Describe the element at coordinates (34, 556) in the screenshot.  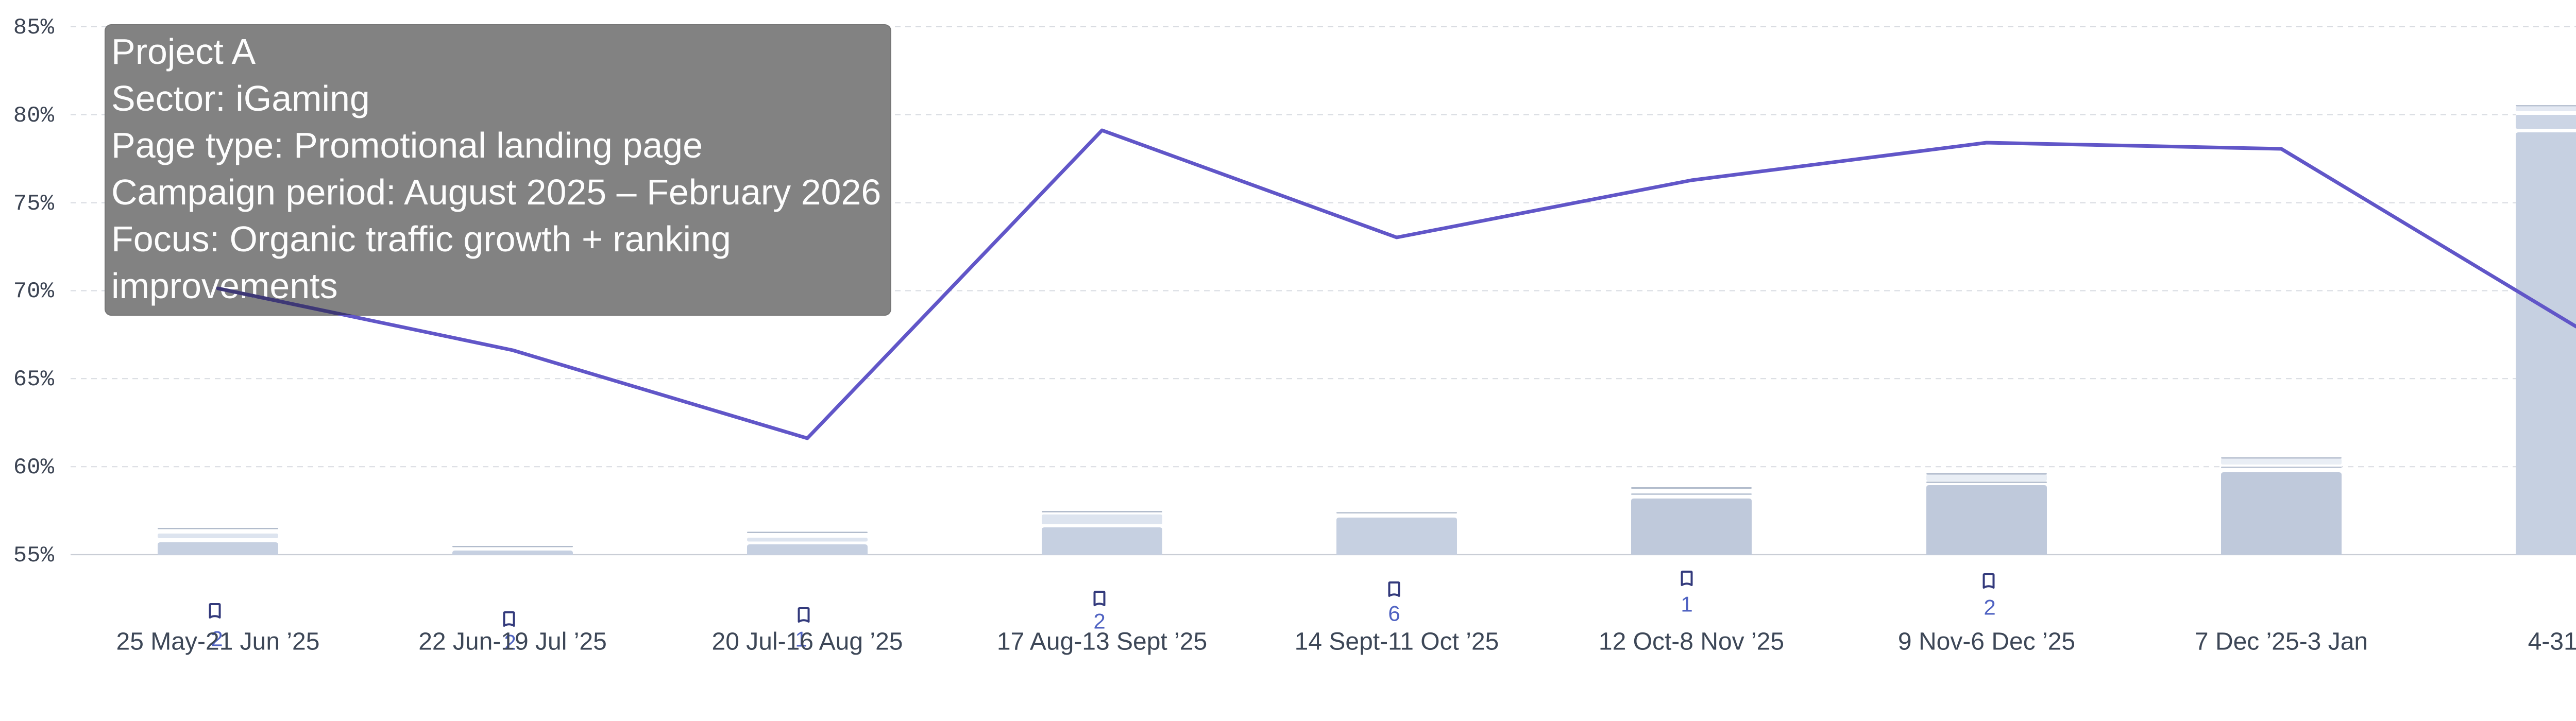
I see `svg-text: 55%` at that location.